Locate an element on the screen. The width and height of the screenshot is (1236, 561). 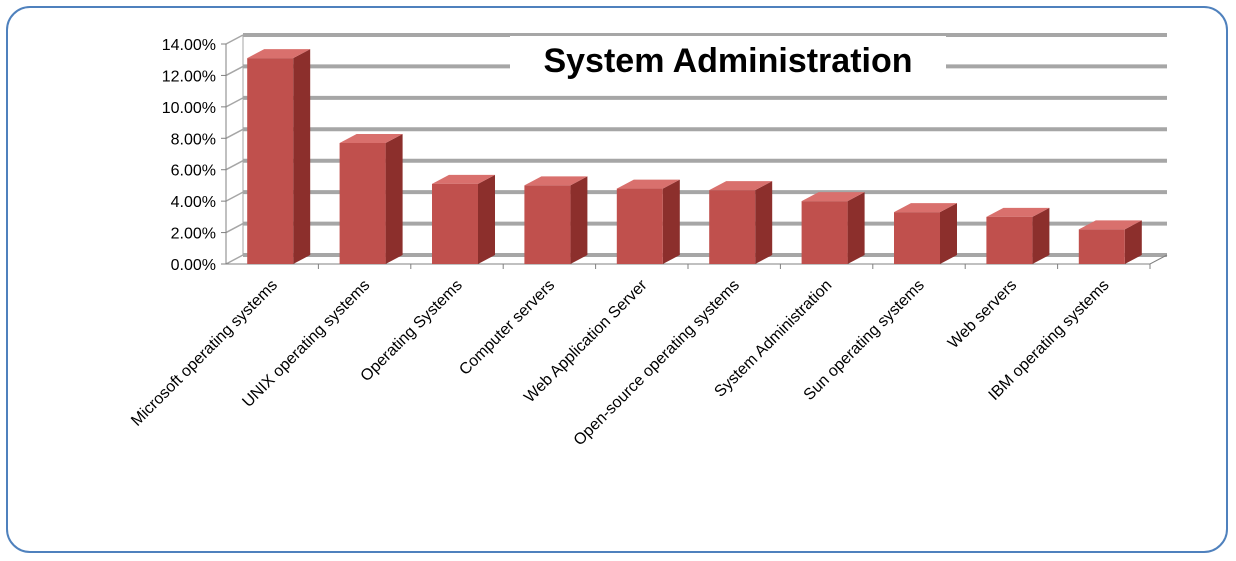
y-tick-label: 10.00% is located at coordinates (189, 108).